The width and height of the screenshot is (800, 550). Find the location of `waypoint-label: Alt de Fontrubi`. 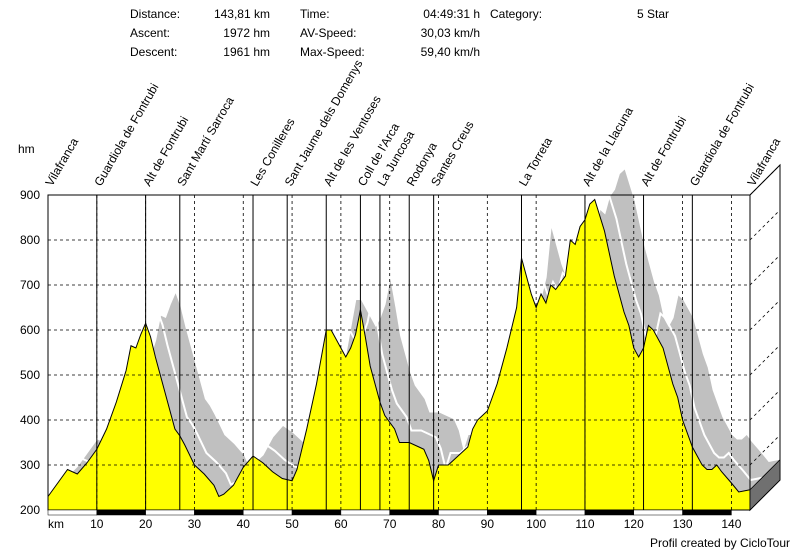

waypoint-label: Alt de Fontrubi is located at coordinates (663, 151).